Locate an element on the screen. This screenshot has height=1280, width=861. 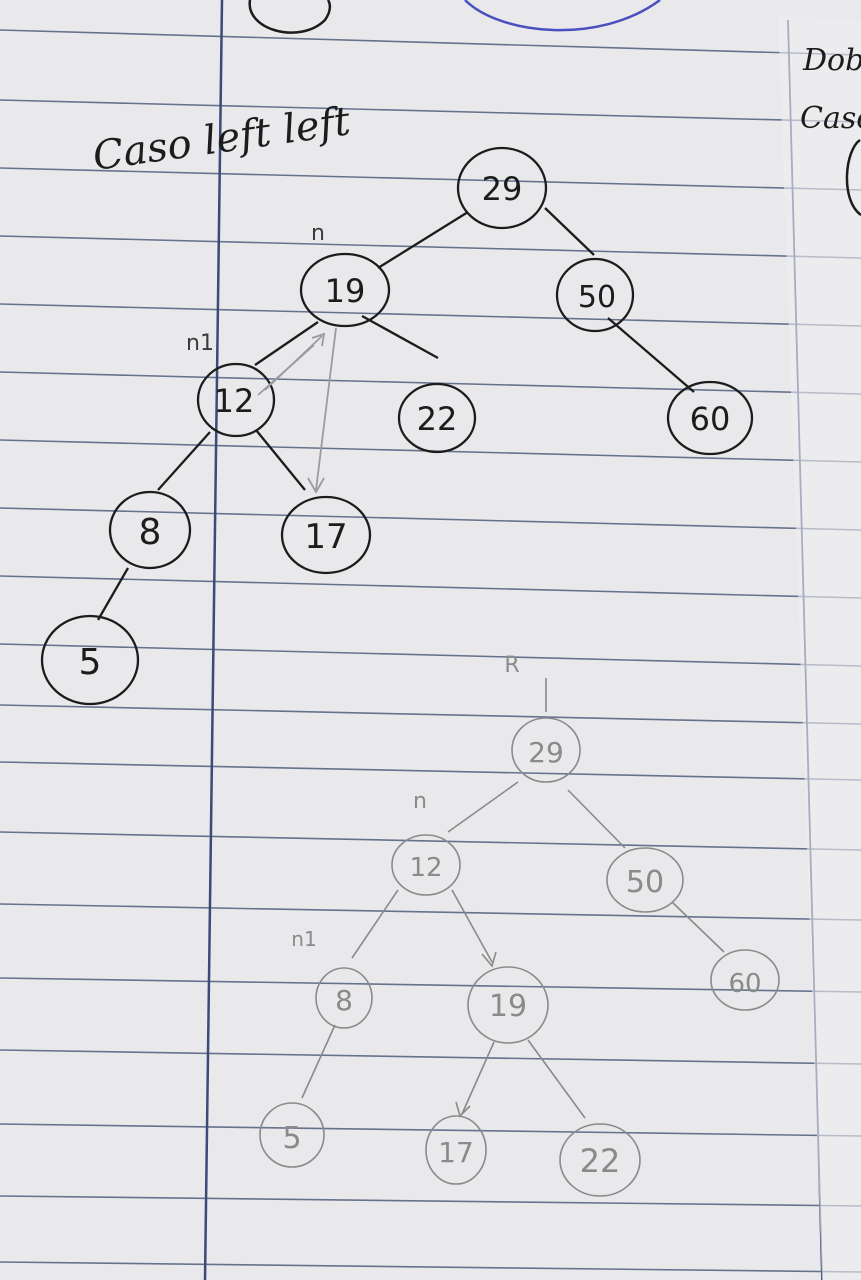
partial-circle-right is located at coordinates (853, 177).